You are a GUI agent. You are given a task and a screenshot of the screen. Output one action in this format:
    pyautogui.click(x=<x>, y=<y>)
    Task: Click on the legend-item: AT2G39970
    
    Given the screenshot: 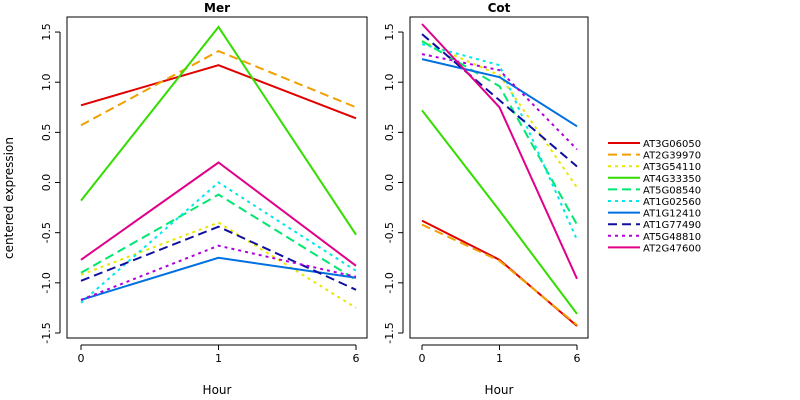 What is the action you would take?
    pyautogui.click(x=654, y=156)
    